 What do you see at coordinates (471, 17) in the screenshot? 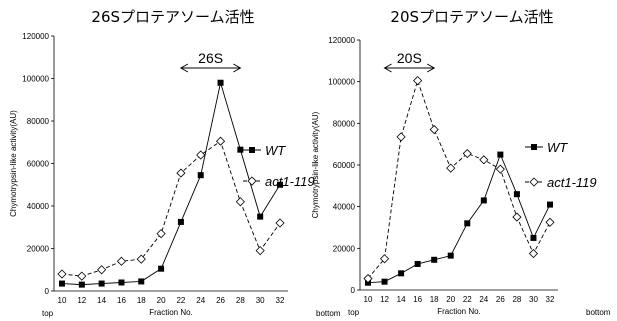
I see `chart-title: 20Sプロテアソーム活性` at bounding box center [471, 17].